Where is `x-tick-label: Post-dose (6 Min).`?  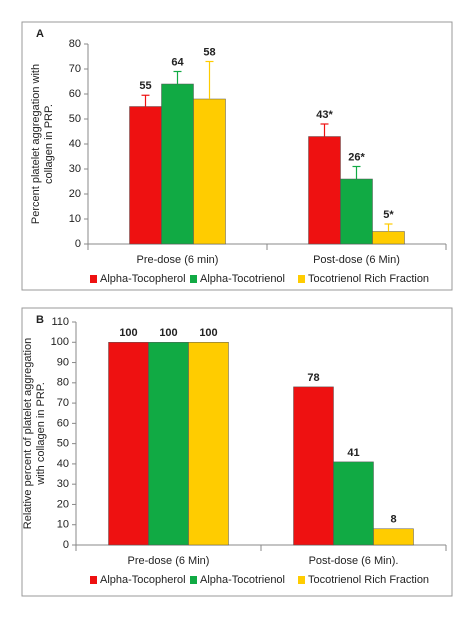 x-tick-label: Post-dose (6 Min). is located at coordinates (354, 561).